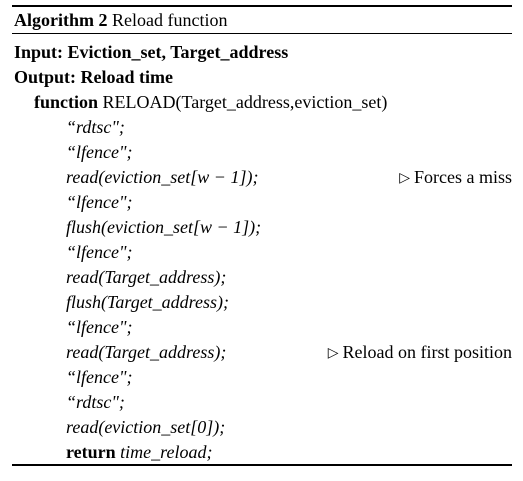 The image size is (523, 481). What do you see at coordinates (99, 327) in the screenshot?
I see `code-line-9: “lfence";` at bounding box center [99, 327].